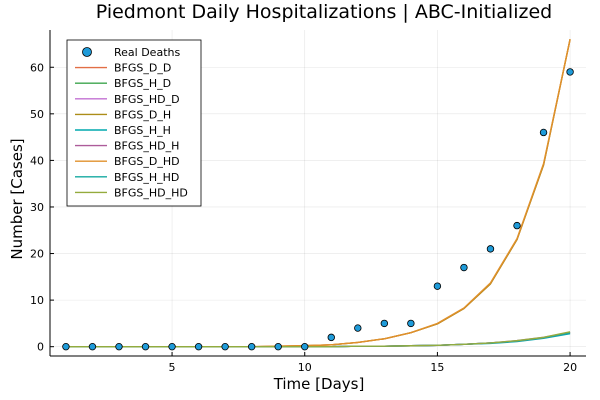  Describe the element at coordinates (17, 198) in the screenshot. I see `y-axis-label: Number [Cases]` at that location.